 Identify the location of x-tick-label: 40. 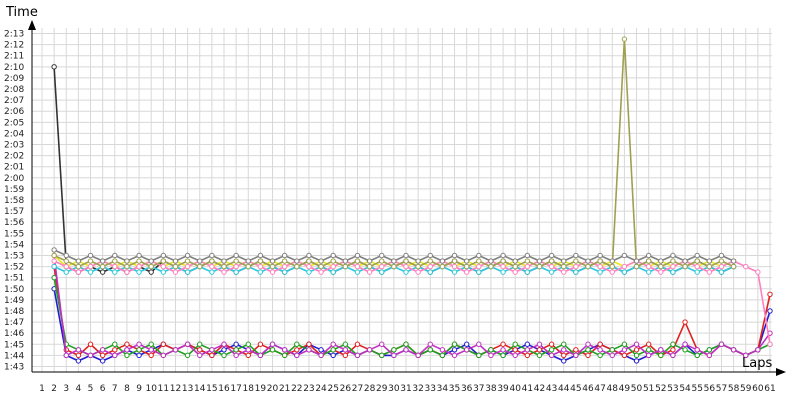
(515, 389).